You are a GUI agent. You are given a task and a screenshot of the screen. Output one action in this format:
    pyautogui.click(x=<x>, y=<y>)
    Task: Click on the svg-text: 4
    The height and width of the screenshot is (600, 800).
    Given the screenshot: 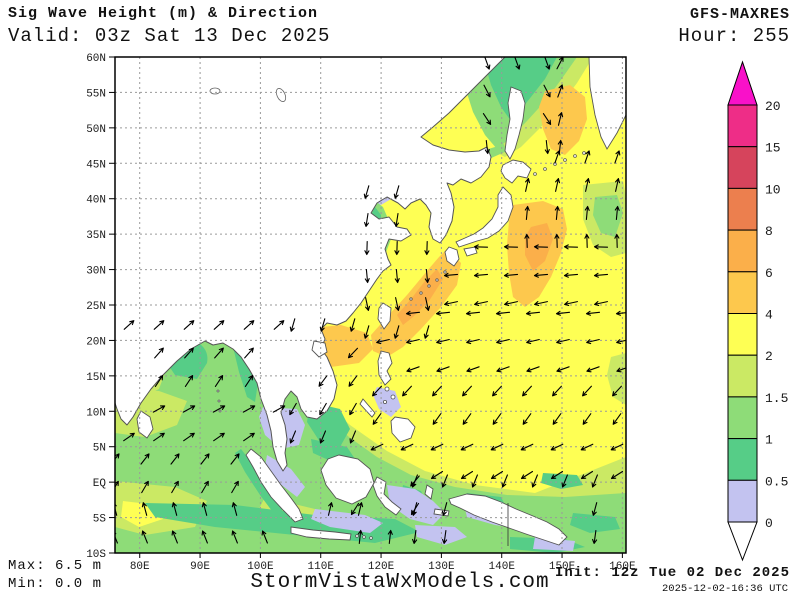 What is the action you would take?
    pyautogui.click(x=769, y=315)
    